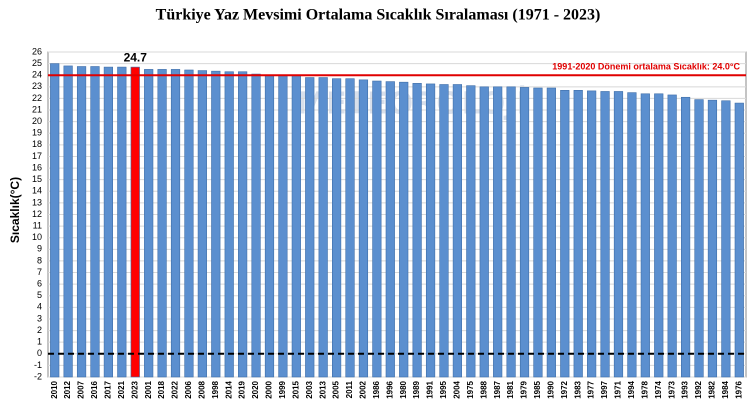 The width and height of the screenshot is (750, 415). What do you see at coordinates (309, 389) in the screenshot?
I see `x-tick-label: 2003` at bounding box center [309, 389].